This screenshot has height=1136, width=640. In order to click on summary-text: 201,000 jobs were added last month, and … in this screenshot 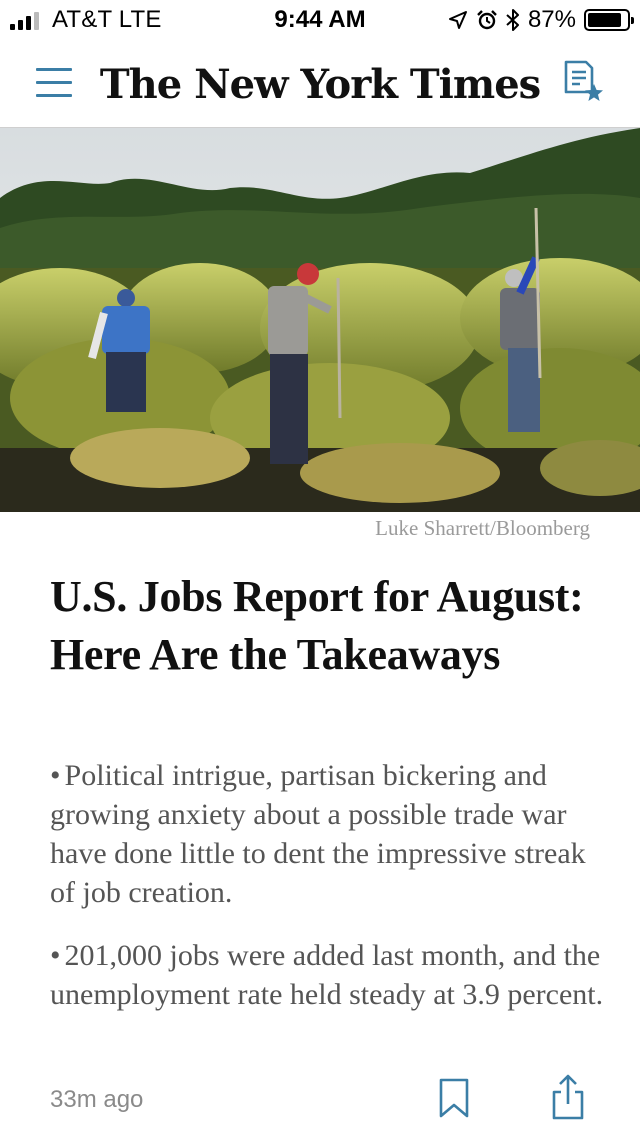, I will do `click(327, 975)`.